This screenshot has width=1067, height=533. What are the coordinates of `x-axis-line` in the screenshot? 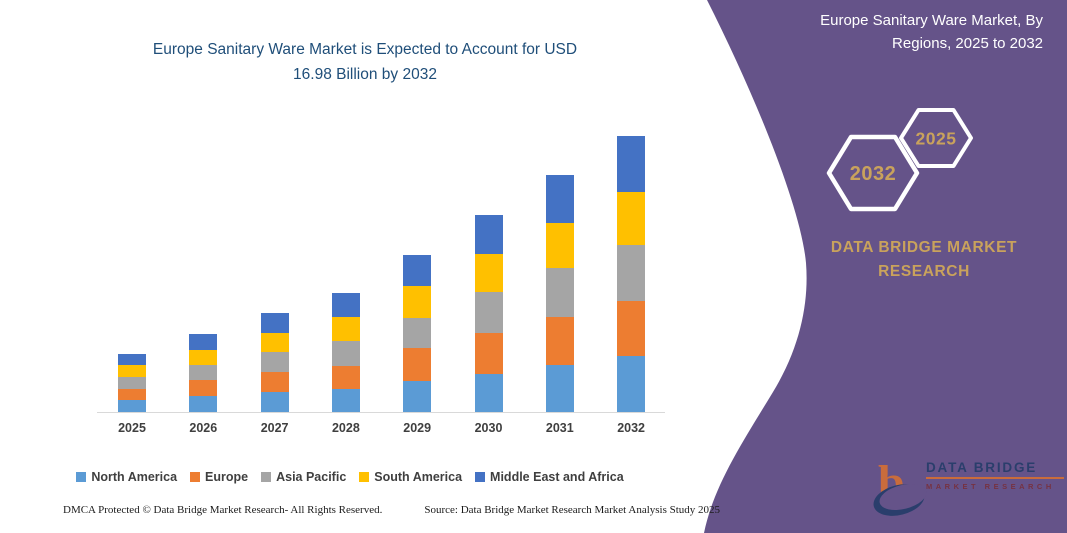 It's located at (381, 412).